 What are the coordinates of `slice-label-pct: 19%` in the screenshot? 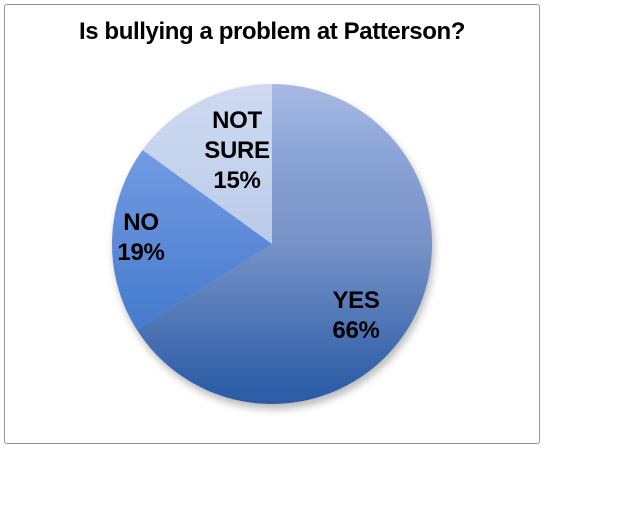 It's located at (141, 252).